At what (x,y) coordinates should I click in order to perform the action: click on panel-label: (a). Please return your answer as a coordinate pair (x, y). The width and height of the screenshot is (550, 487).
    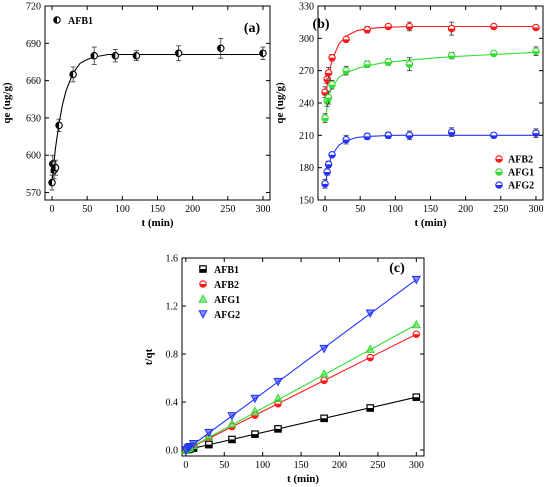
    Looking at the image, I should click on (252, 28).